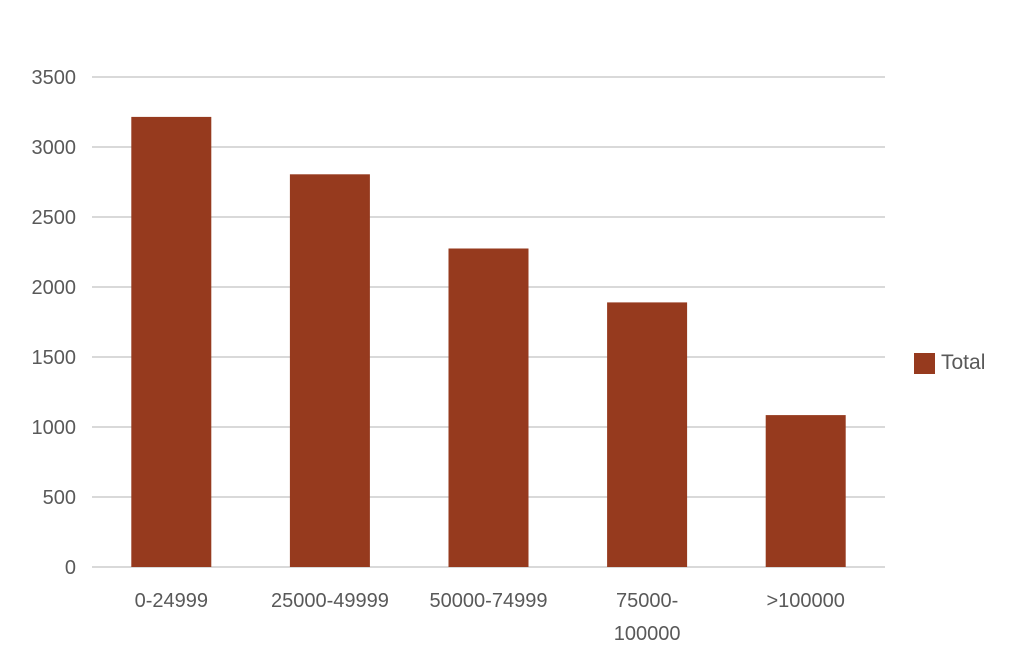 Image resolution: width=1024 pixels, height=669 pixels. I want to click on y-tick-label: 3000, so click(54, 148).